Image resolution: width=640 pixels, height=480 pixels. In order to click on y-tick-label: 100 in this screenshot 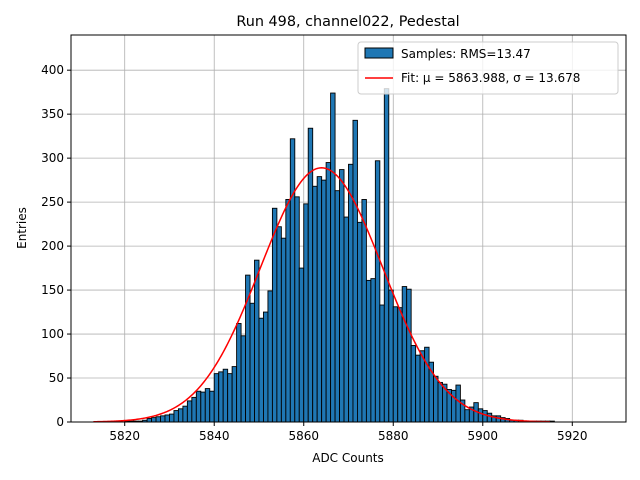, I will do `click(52, 334)`.